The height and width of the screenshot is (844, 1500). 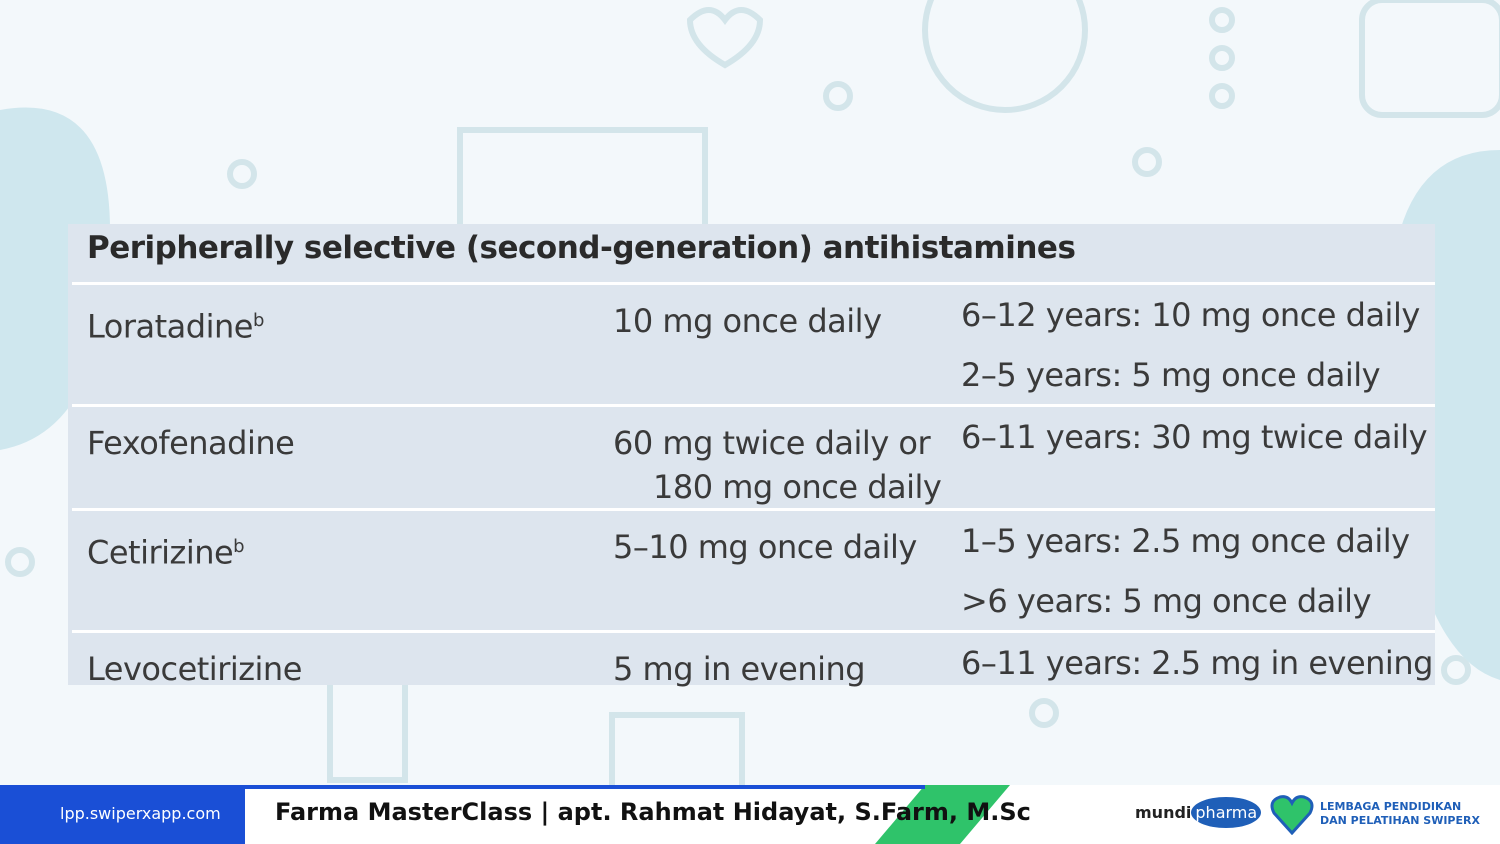 I want to click on adult-dose: 5–10 mg once daily, so click(x=765, y=547).